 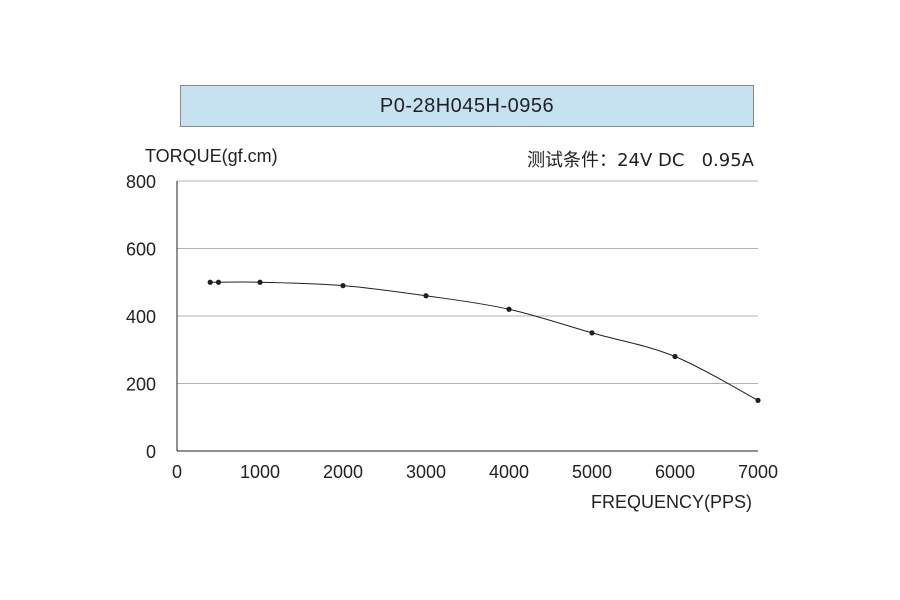 I want to click on x-tick-label-1000: 1000, so click(x=260, y=472).